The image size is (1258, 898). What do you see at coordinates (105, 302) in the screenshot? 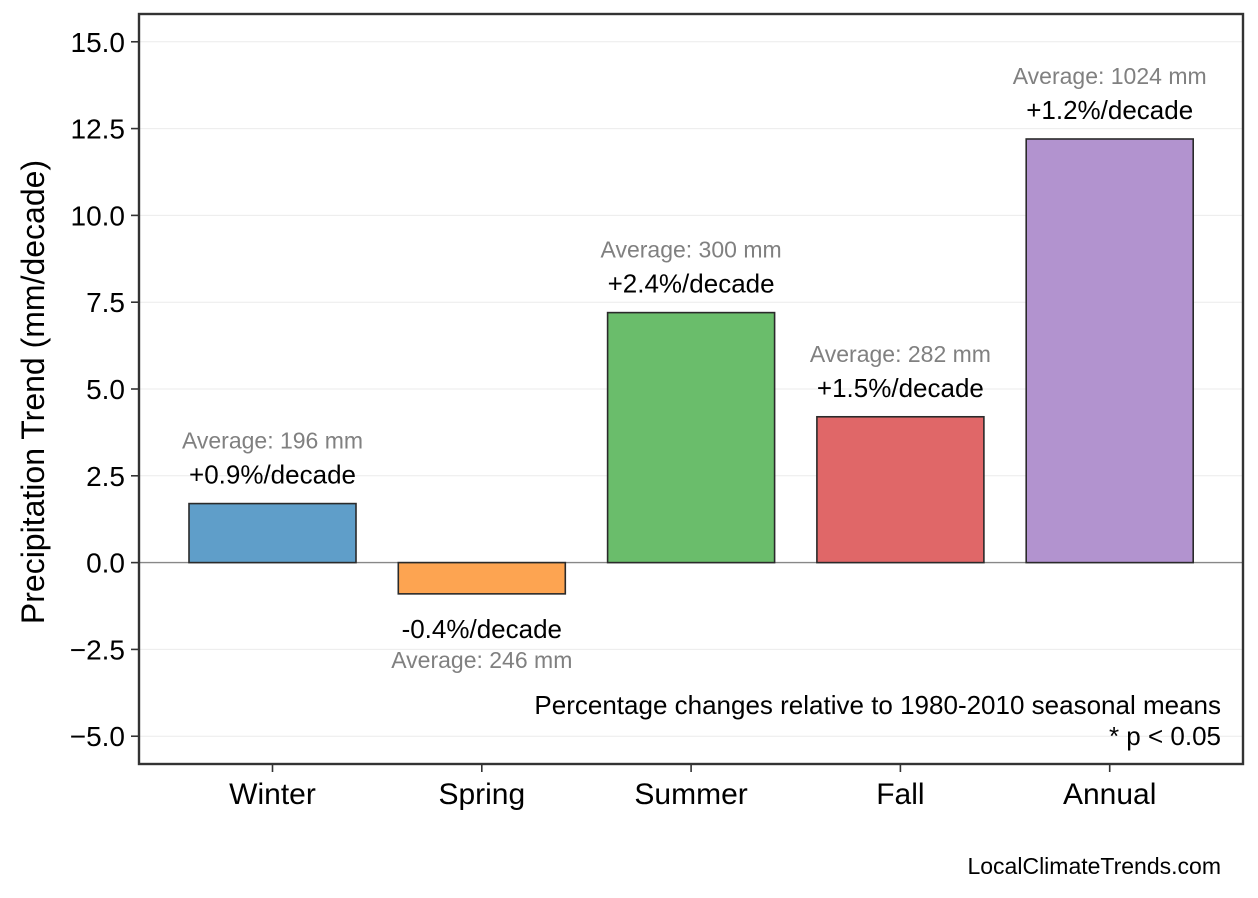
I see `y-tick-label: 7.5` at bounding box center [105, 302].